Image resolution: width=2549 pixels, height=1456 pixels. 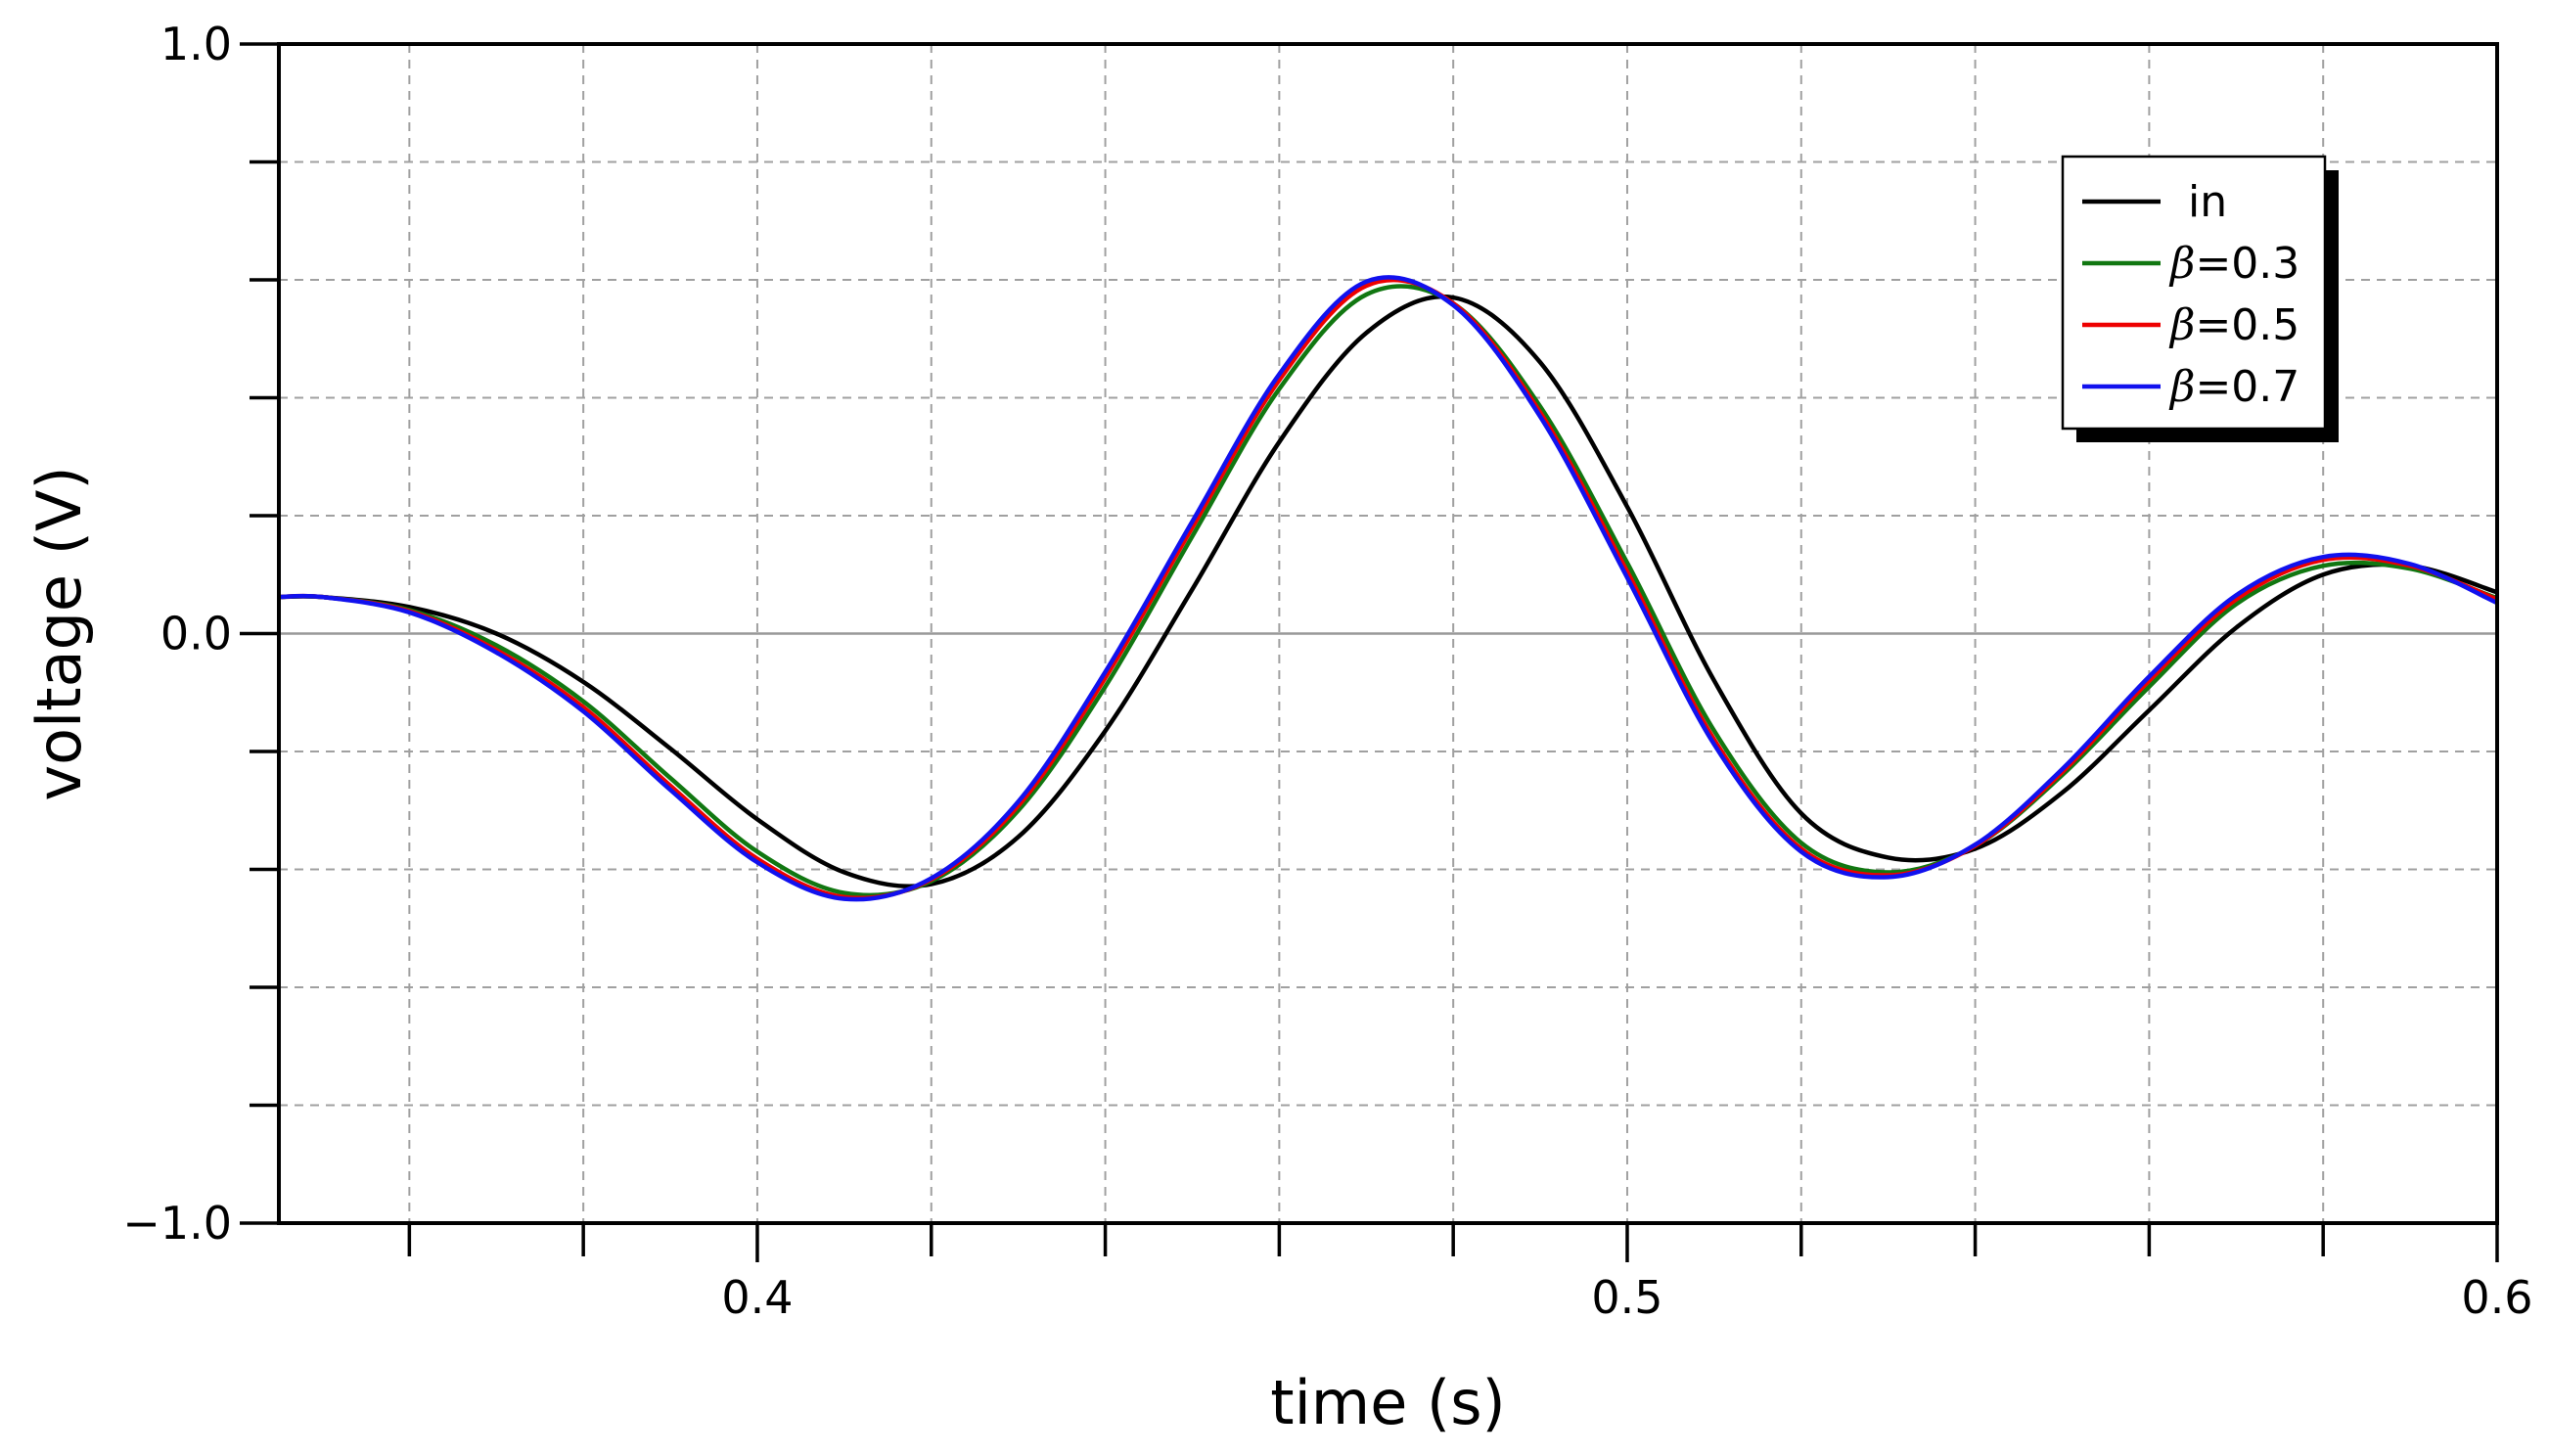 What do you see at coordinates (757, 1297) in the screenshot?
I see `x-tick-label: 0.4` at bounding box center [757, 1297].